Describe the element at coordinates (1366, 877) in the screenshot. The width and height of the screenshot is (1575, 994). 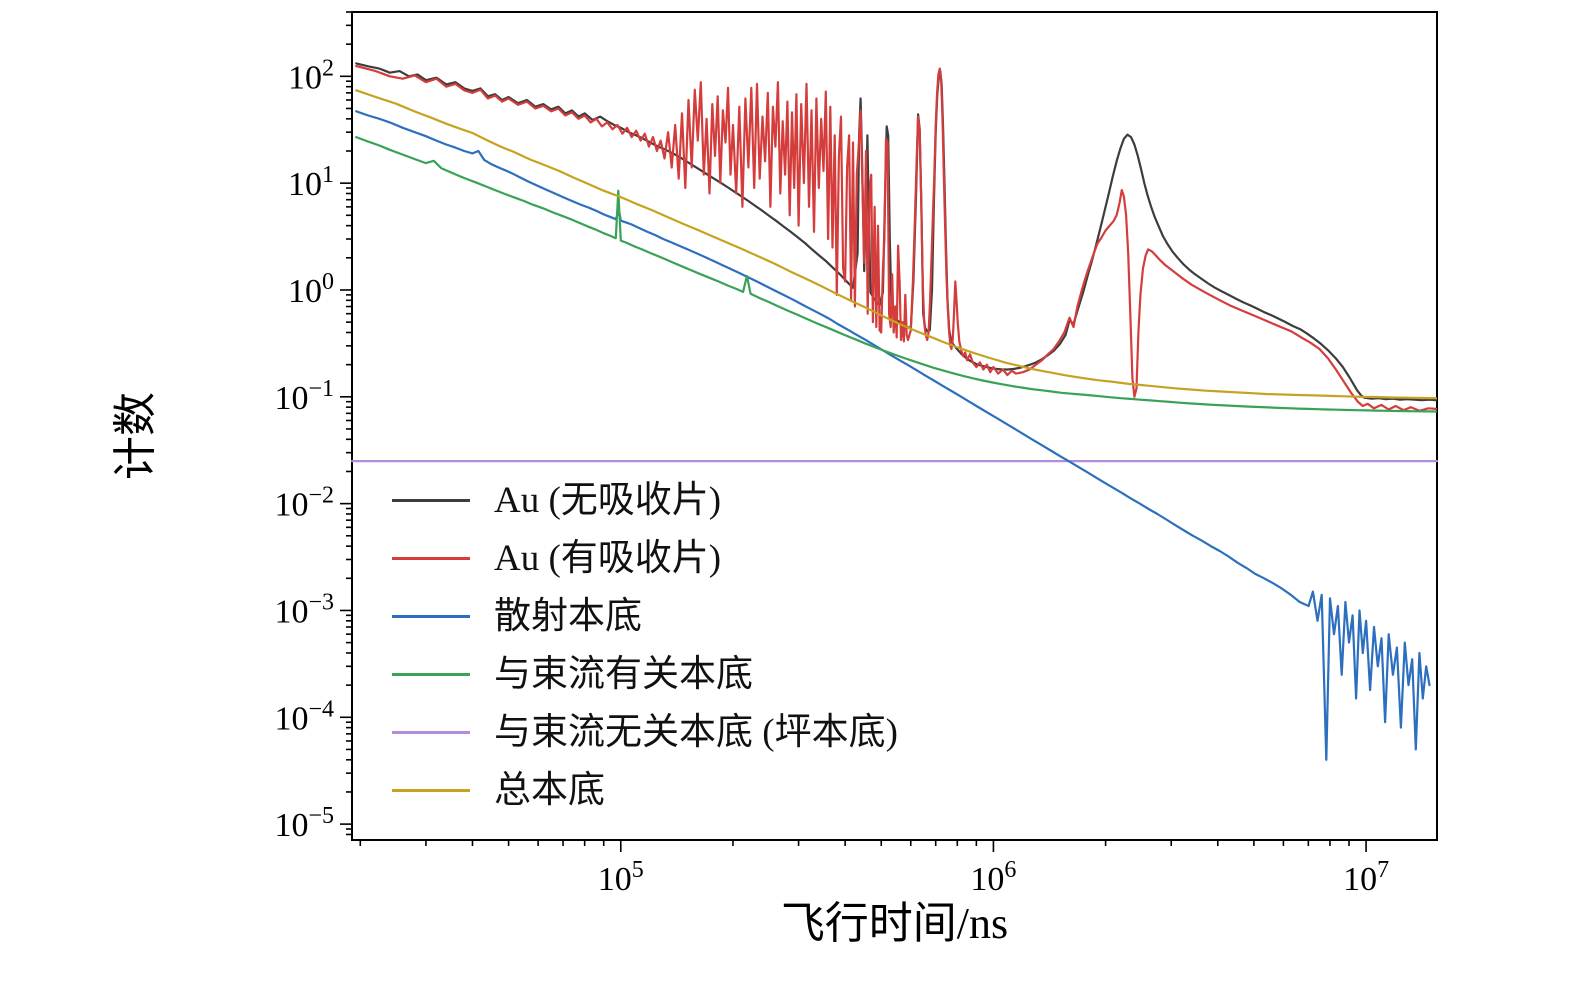
I see `x-tick-label-1e7: 10⁷` at that location.